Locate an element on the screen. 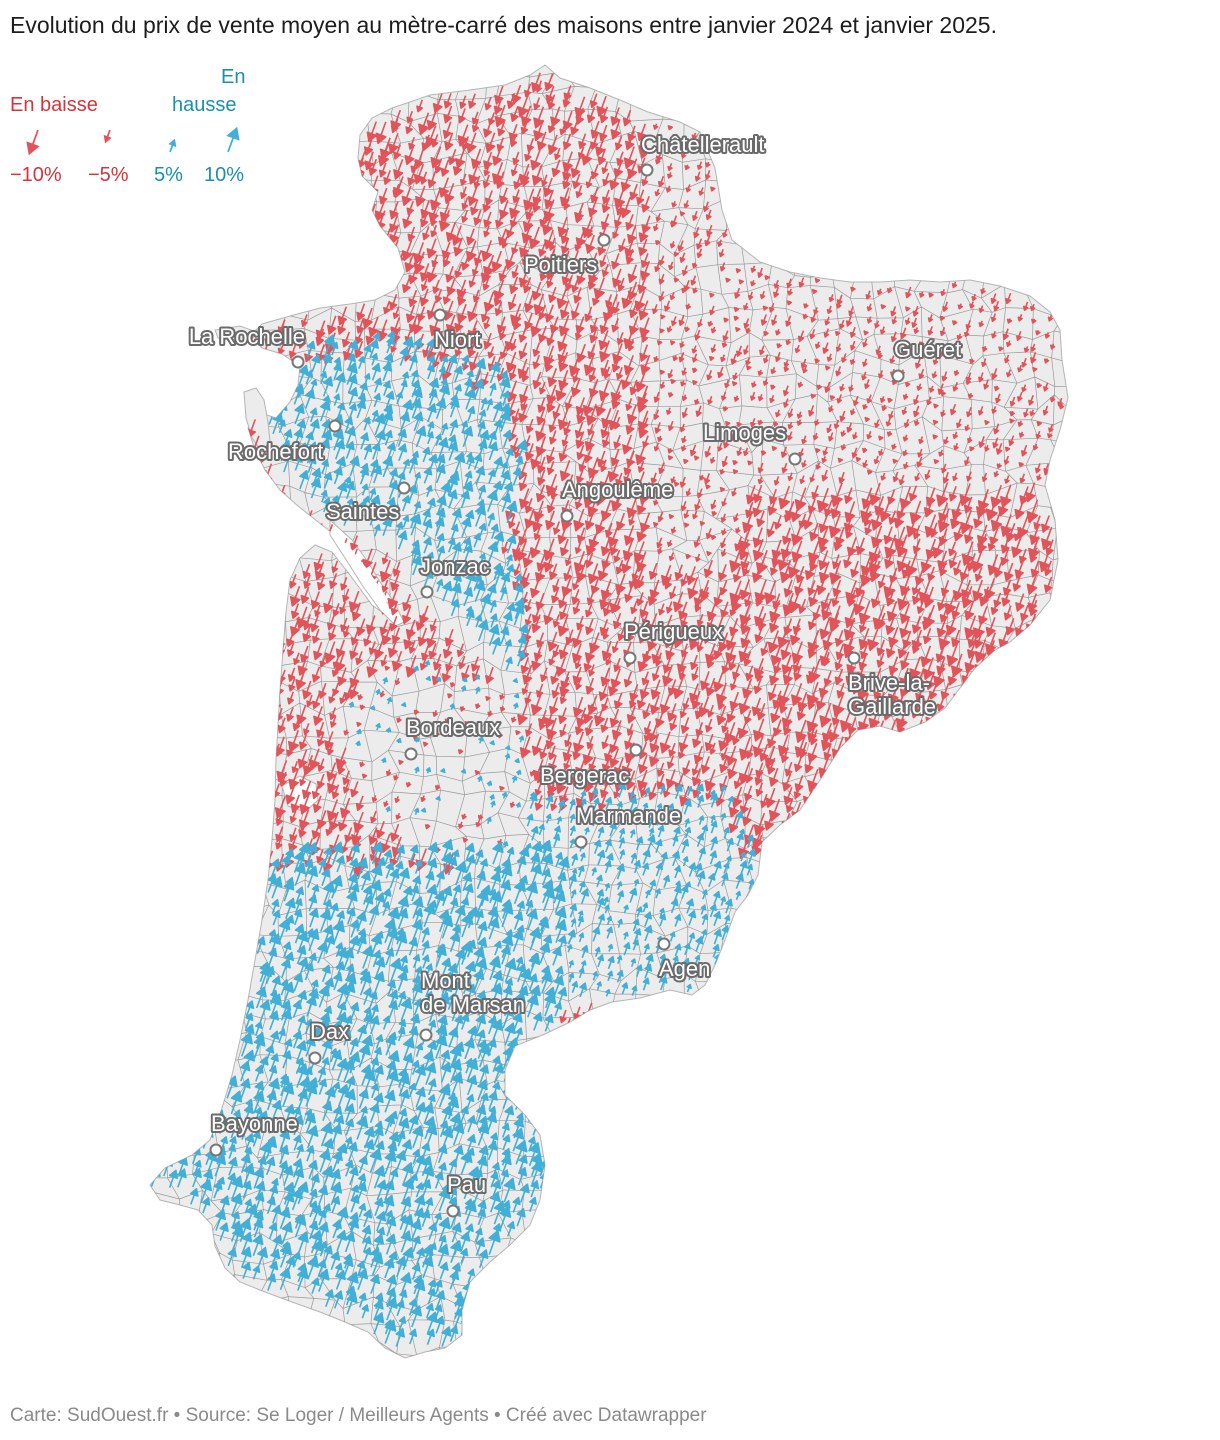 The width and height of the screenshot is (1220, 1440). city-marmande: Marmande is located at coordinates (628, 825).